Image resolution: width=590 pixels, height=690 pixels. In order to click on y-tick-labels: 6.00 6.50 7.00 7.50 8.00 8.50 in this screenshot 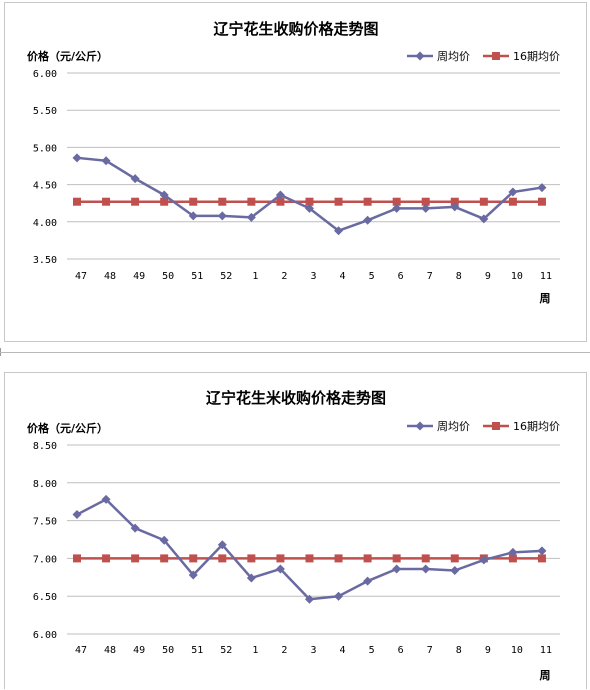, I will do `click(45, 541)`.